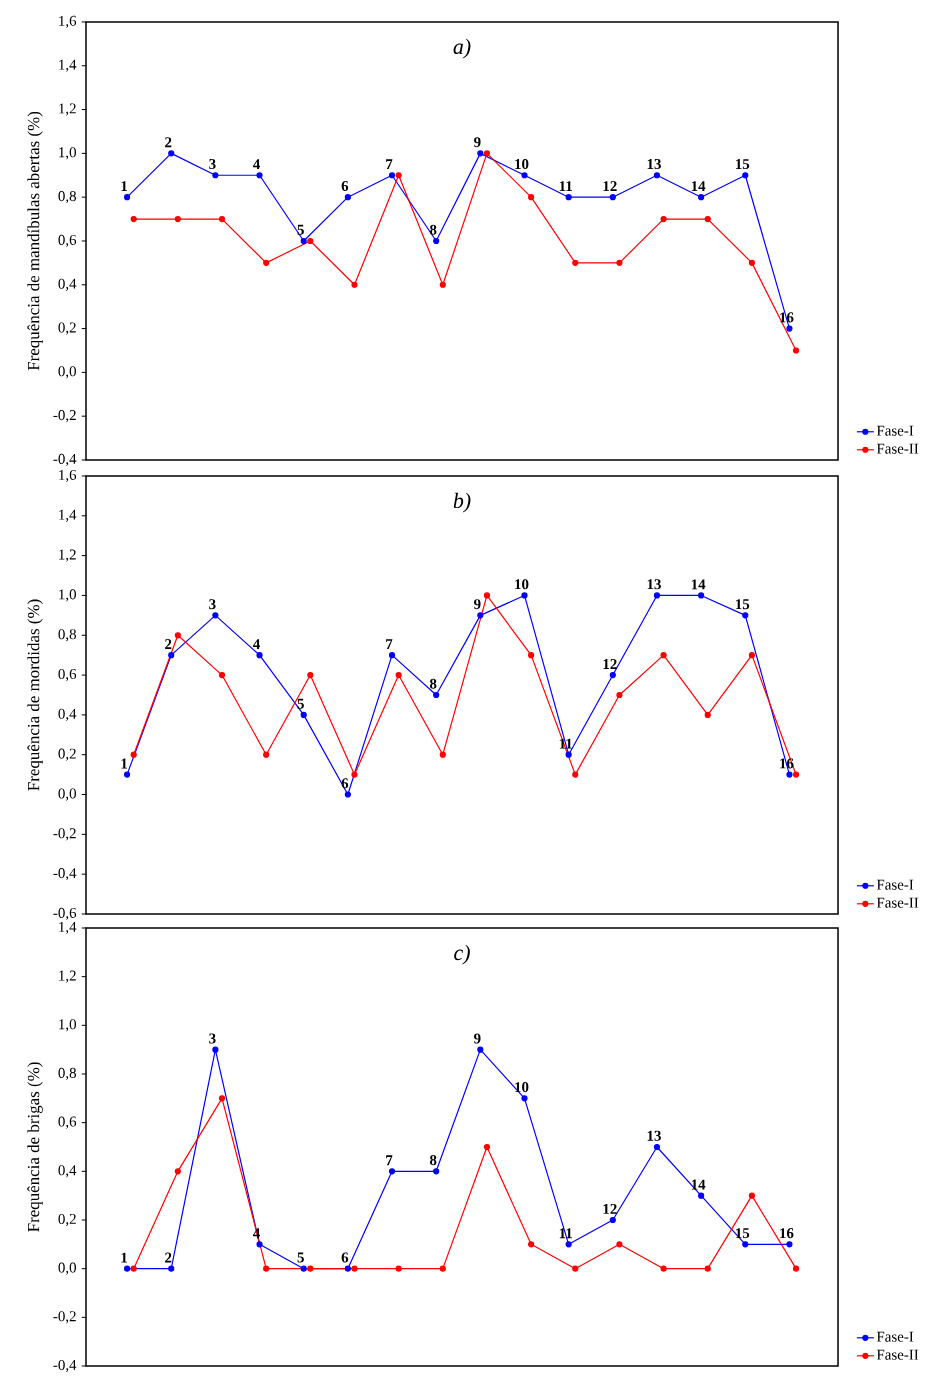  I want to click on y-axis-title: Frequência de mandíbulas abertas (%), so click(35, 241).